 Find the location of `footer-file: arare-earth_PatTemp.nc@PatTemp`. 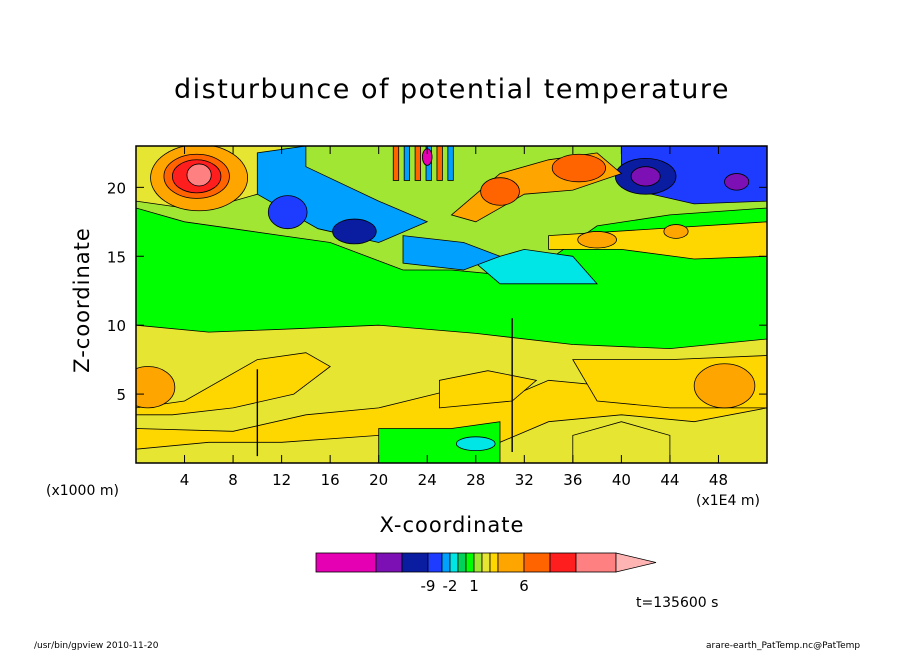

footer-file: arare-earth_PatTemp.nc@PatTemp is located at coordinates (783, 646).